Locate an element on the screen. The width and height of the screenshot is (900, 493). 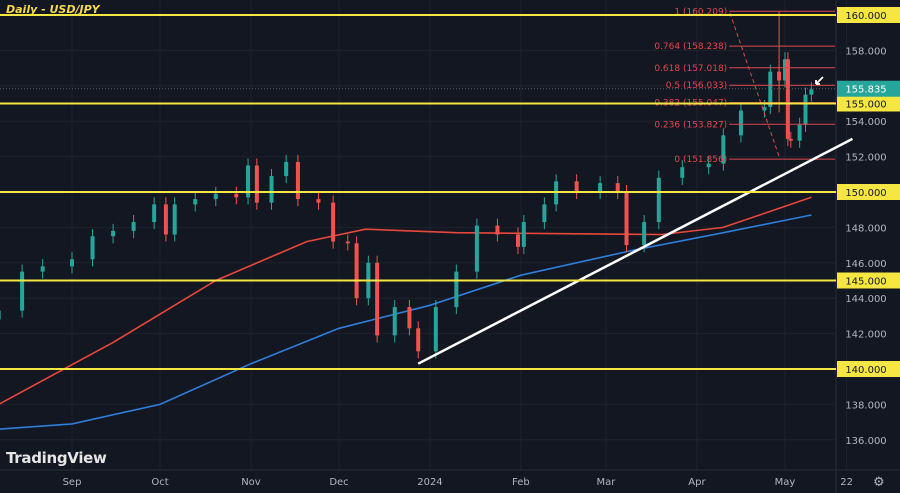
y-tick-label: 146.000 is located at coordinates (865, 264).